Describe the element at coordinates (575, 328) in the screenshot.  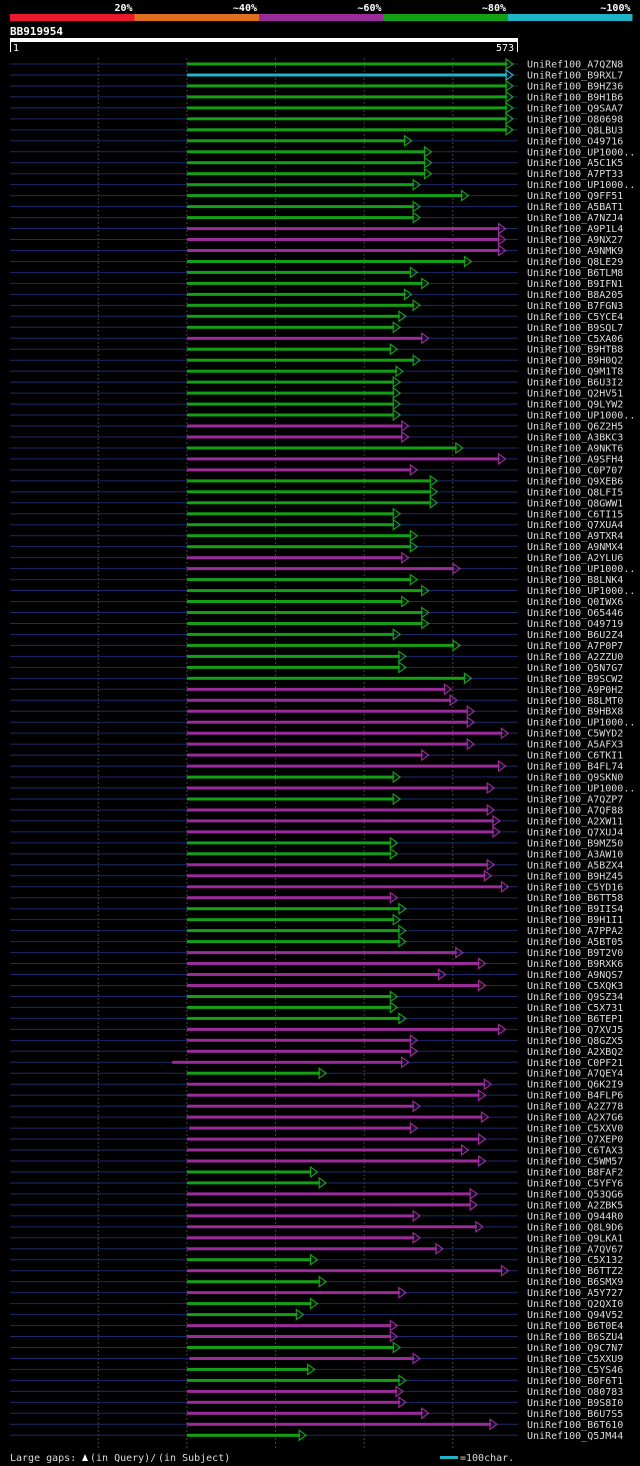
I see `hit-name: UniRef100_B9SQL7` at that location.